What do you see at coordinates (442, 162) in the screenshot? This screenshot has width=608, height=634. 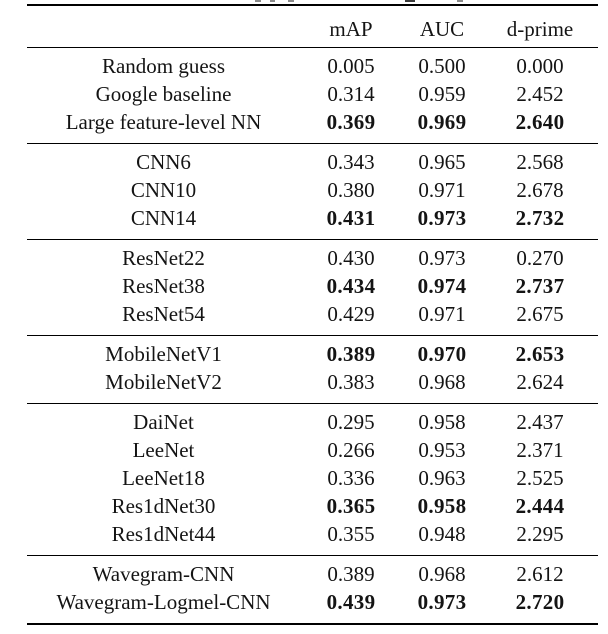 I see `auc-value: 0.965` at bounding box center [442, 162].